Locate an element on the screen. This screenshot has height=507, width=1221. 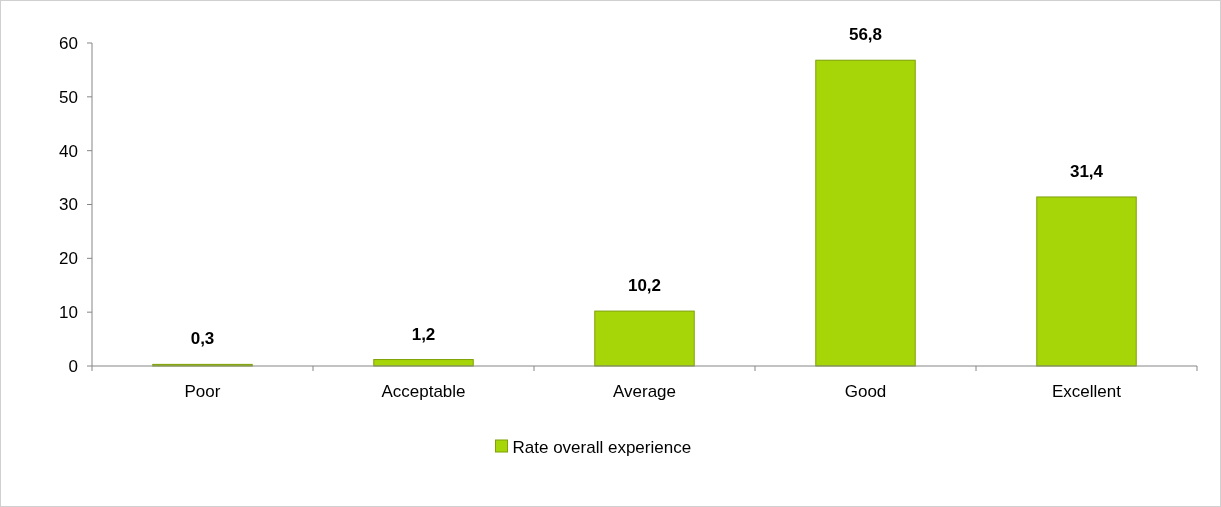
x-tick-label: Good is located at coordinates (865, 391).